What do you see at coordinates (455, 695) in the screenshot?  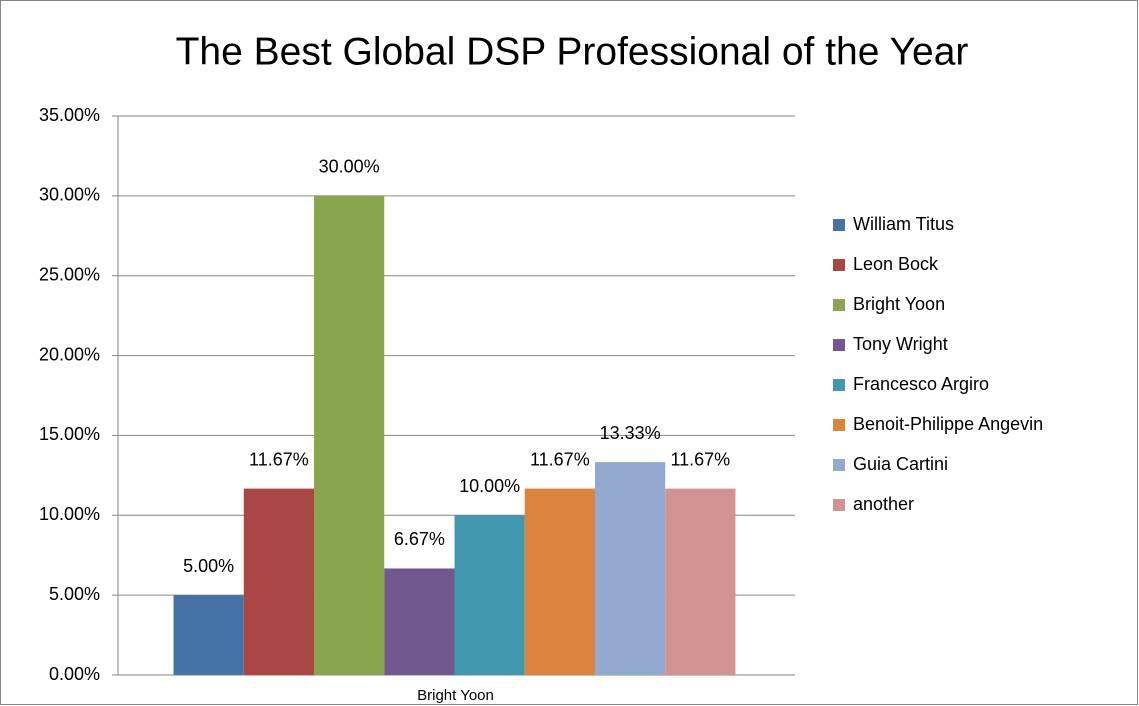 I see `x-tick-label: Bright Yoon` at bounding box center [455, 695].